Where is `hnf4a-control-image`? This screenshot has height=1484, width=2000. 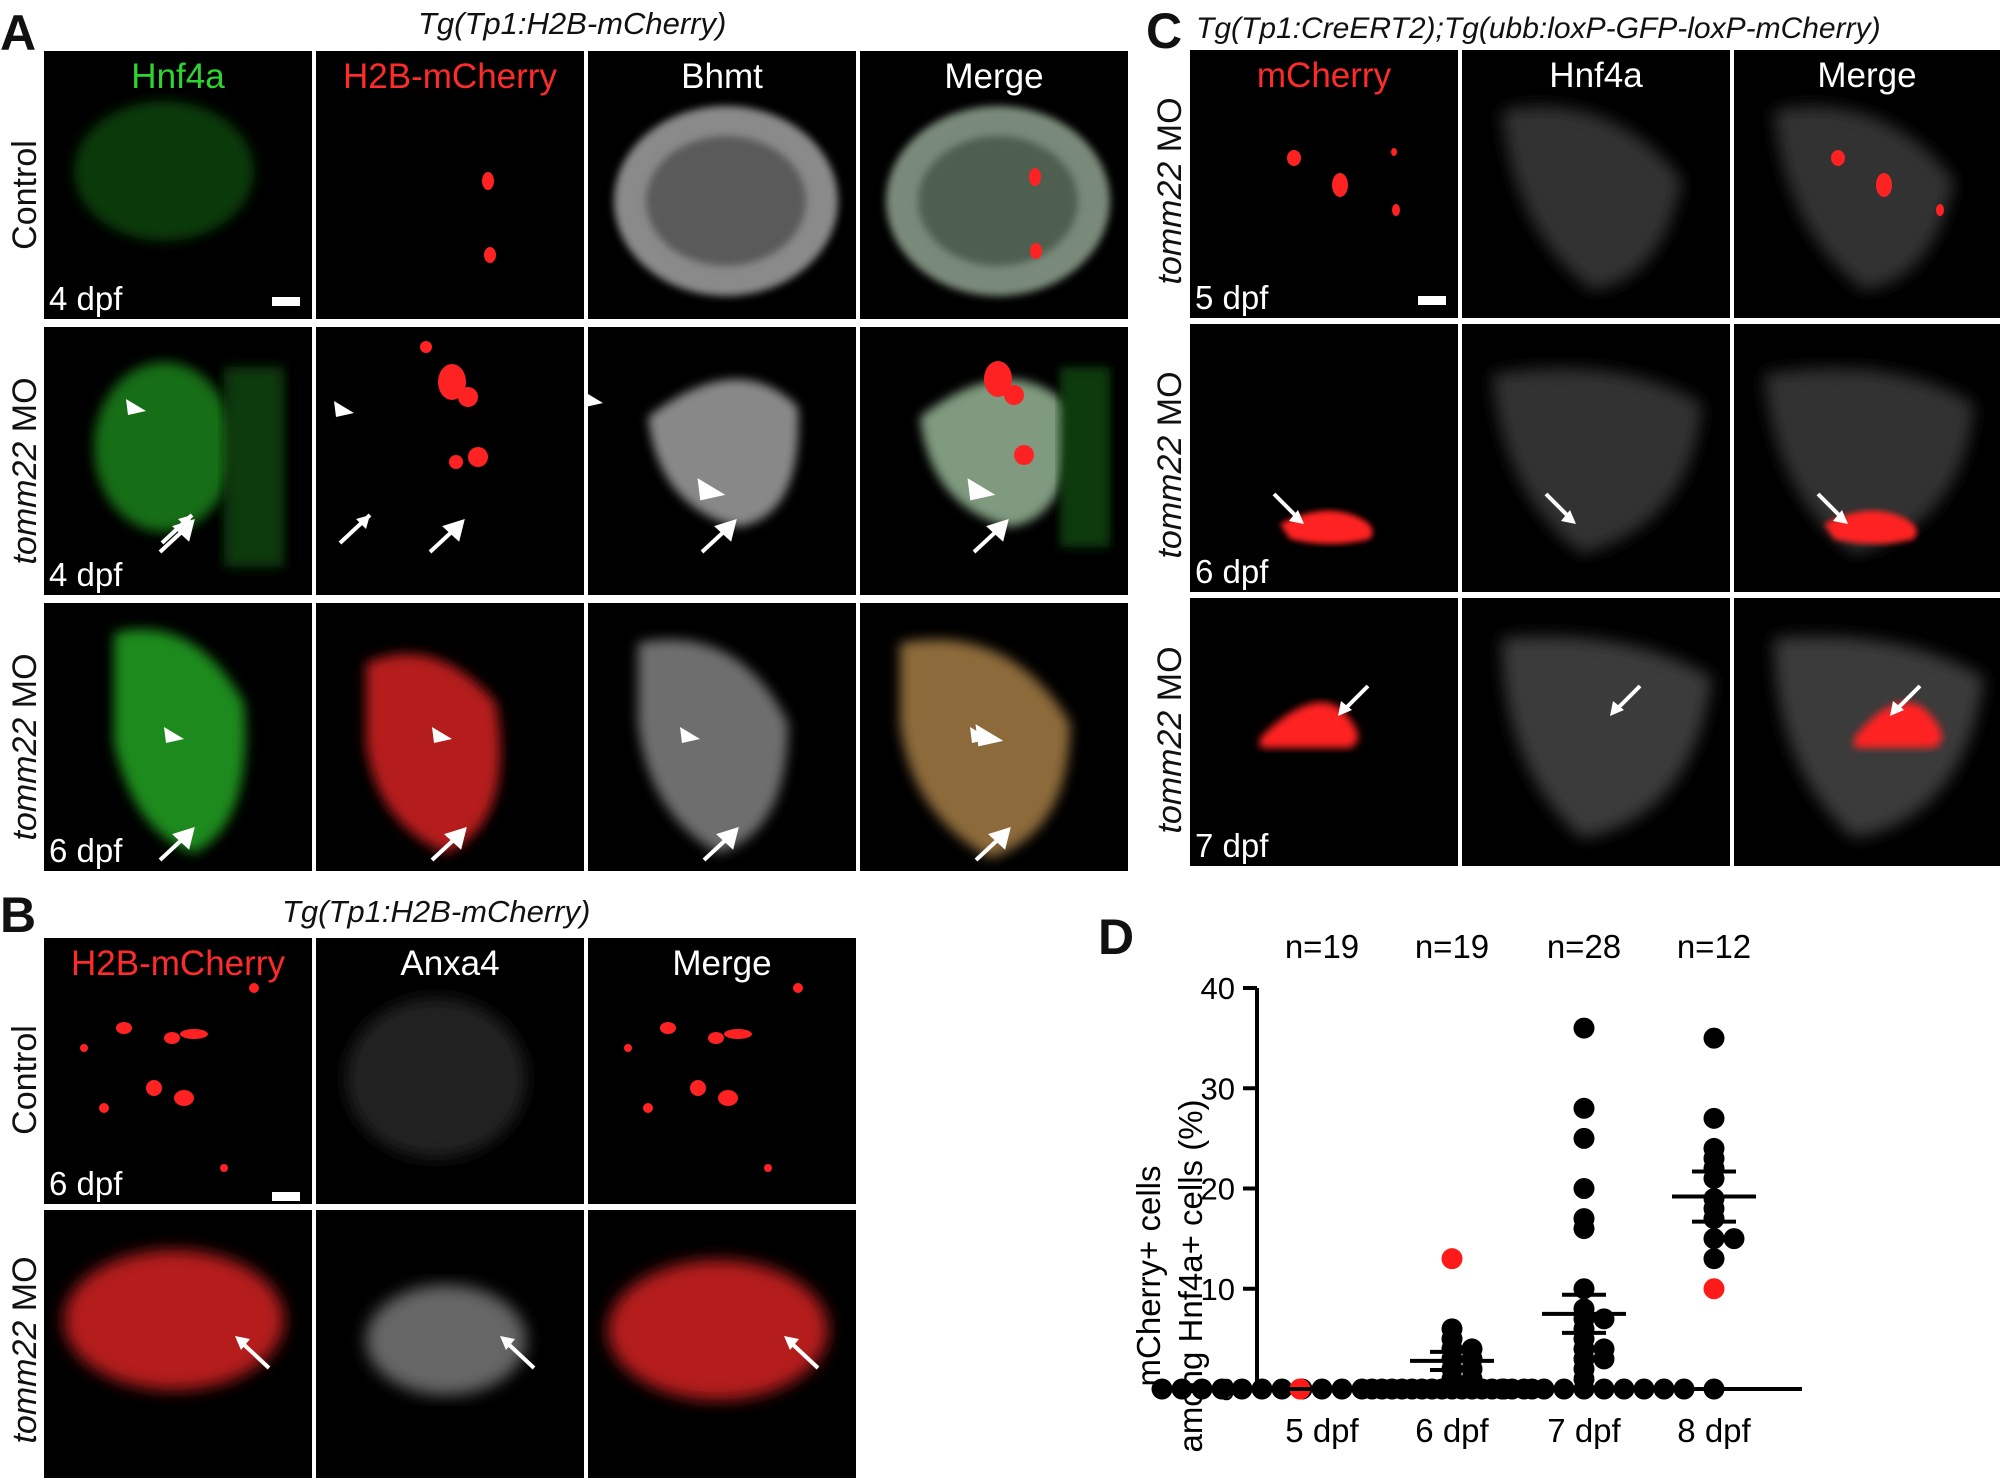 hnf4a-control-image is located at coordinates (164, 171).